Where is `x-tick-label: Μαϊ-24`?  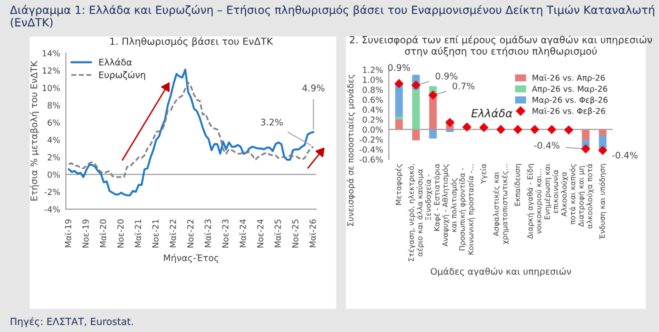
x-tick-label: Μαϊ-24 is located at coordinates (243, 233).